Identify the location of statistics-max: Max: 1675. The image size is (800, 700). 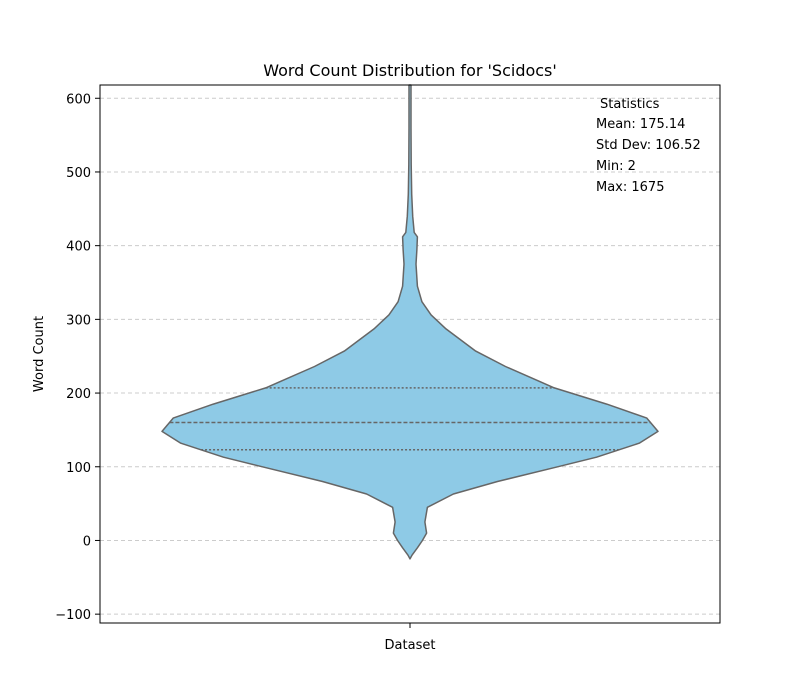
(630, 187).